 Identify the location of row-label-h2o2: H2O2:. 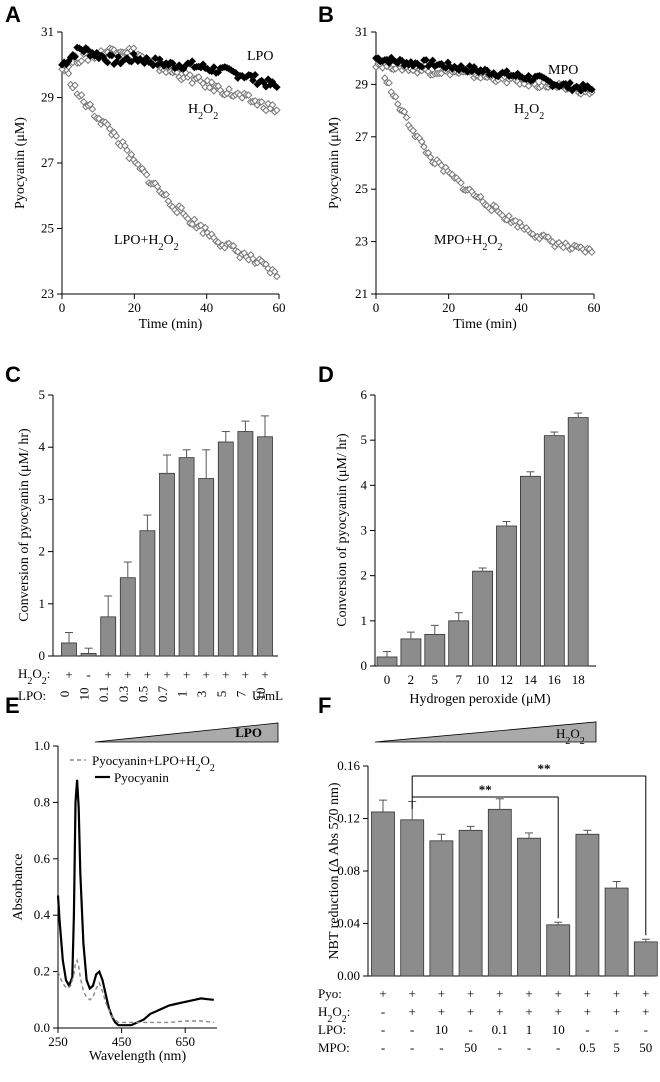
(34, 676).